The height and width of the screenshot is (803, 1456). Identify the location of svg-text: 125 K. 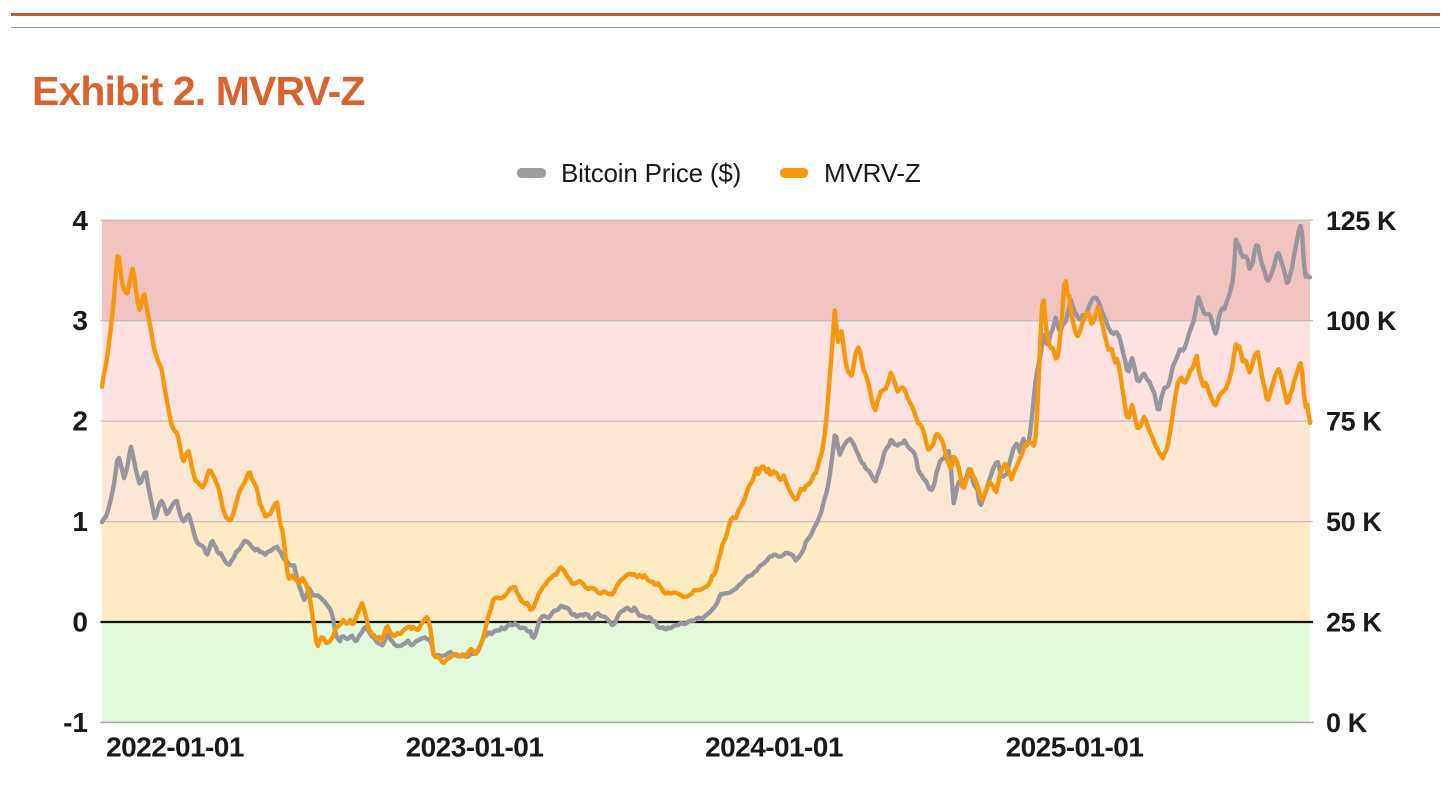
(1361, 221).